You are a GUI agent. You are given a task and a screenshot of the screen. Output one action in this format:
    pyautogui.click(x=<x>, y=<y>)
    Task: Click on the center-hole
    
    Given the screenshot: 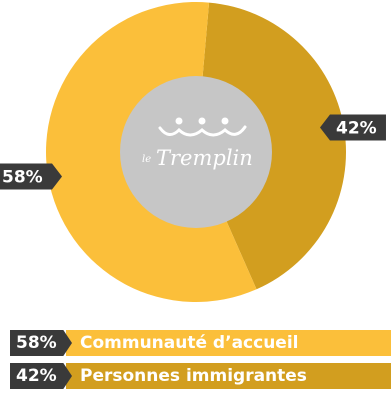 What is the action you would take?
    pyautogui.click(x=196, y=152)
    